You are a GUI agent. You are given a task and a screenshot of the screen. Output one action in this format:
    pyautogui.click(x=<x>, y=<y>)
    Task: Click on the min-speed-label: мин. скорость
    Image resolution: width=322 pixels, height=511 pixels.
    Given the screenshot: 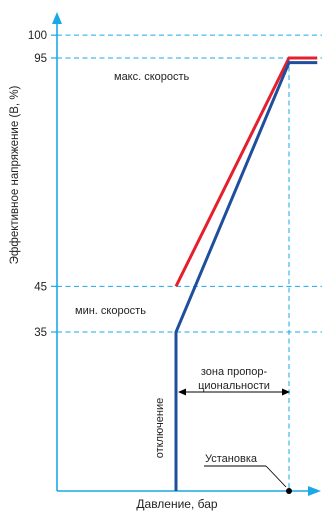 What is the action you would take?
    pyautogui.click(x=110, y=311)
    